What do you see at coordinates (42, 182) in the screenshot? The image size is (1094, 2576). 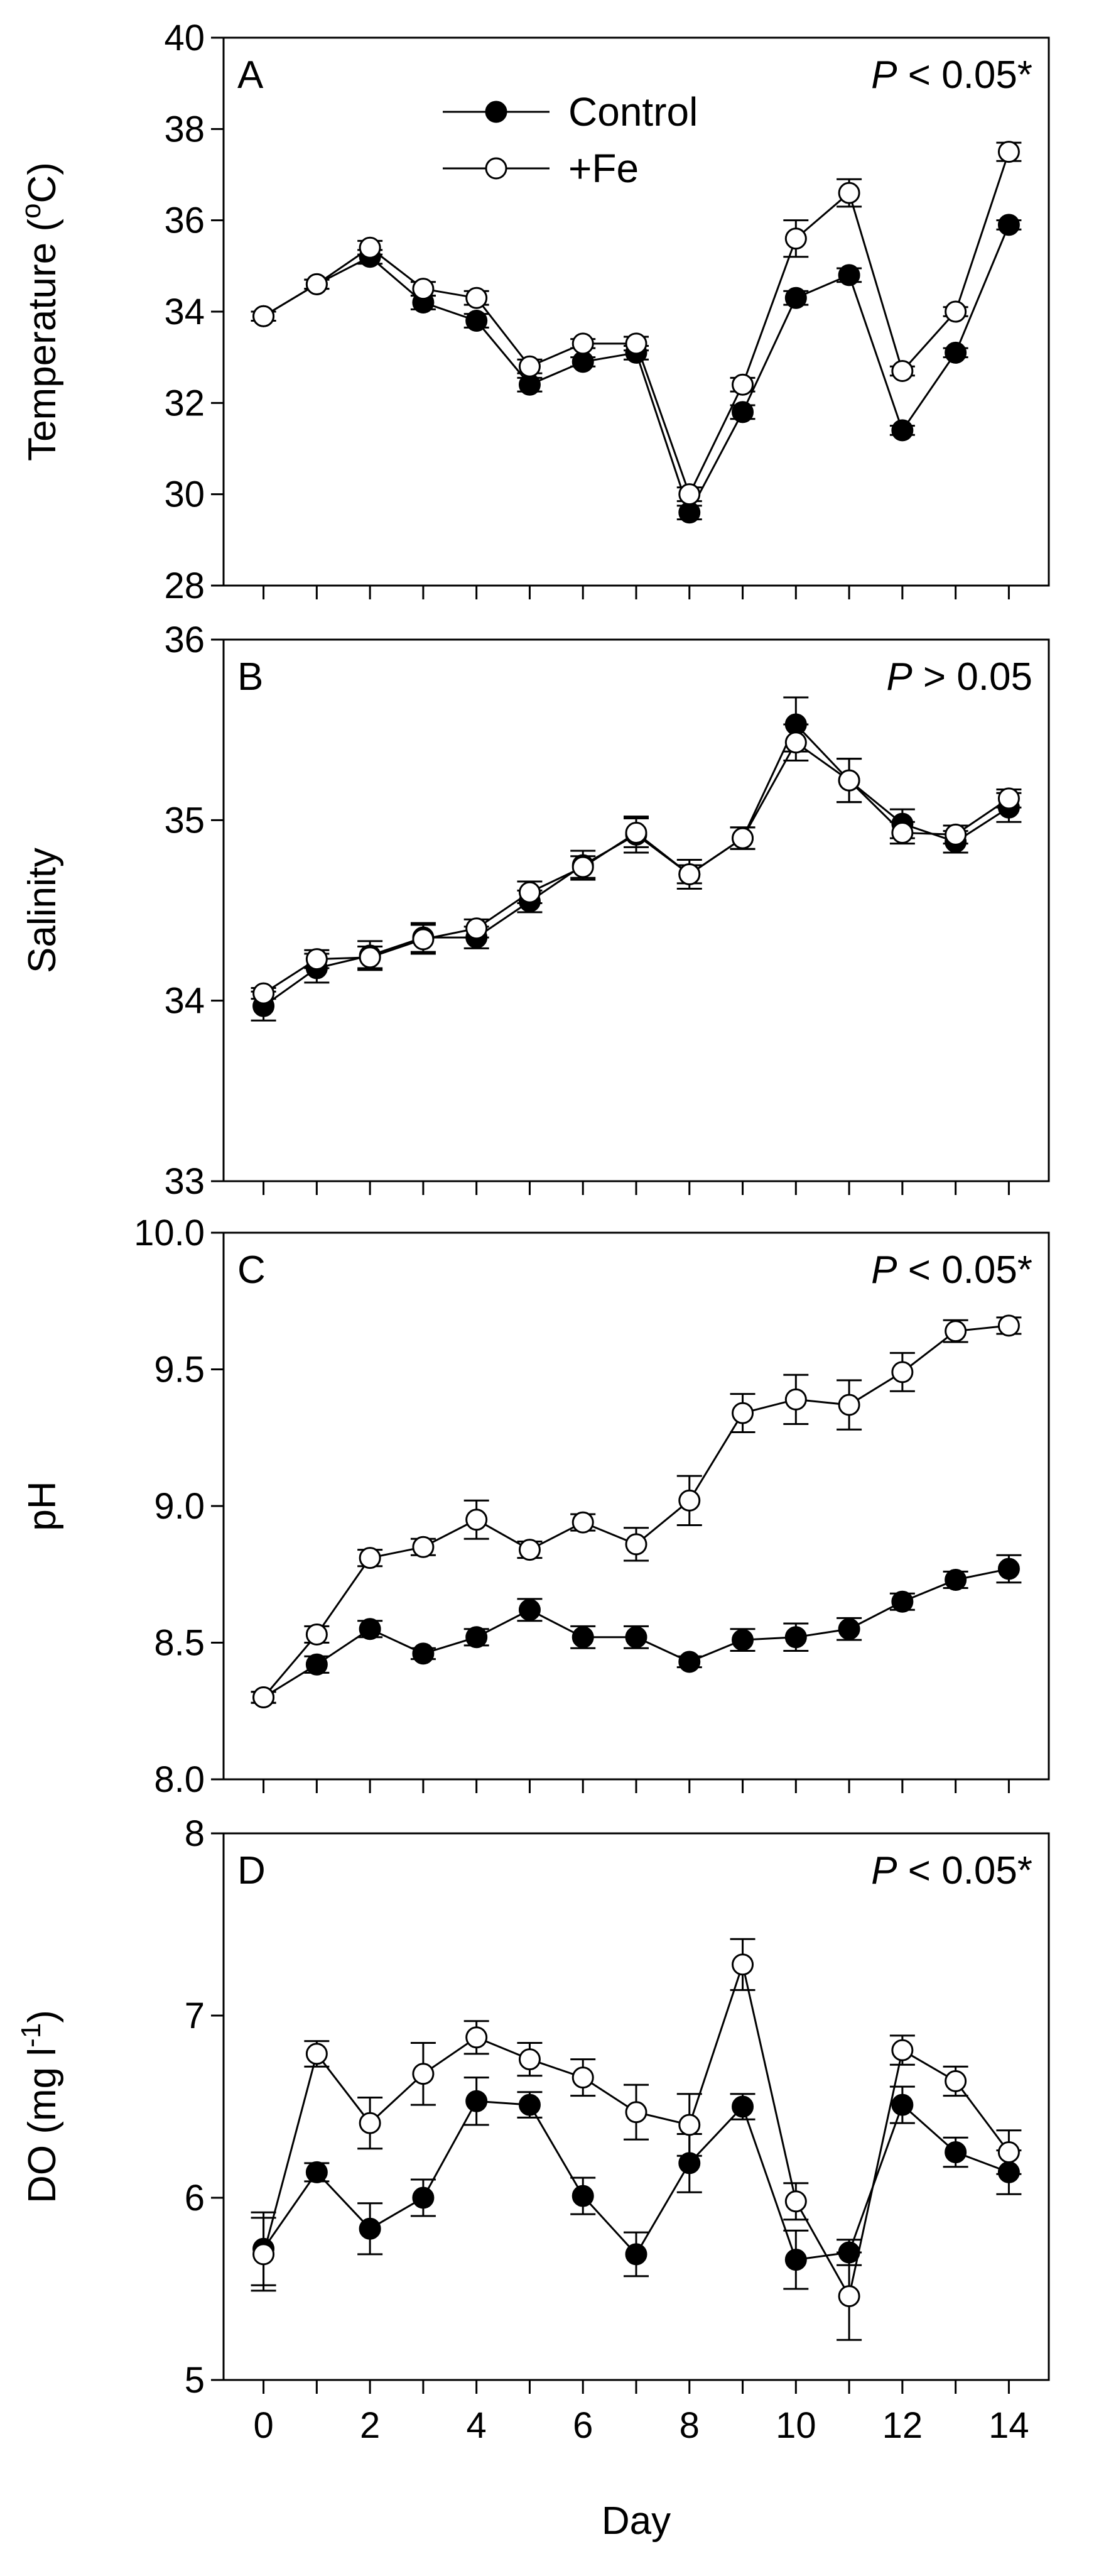 I see `y-axis-title-unit: C)` at bounding box center [42, 182].